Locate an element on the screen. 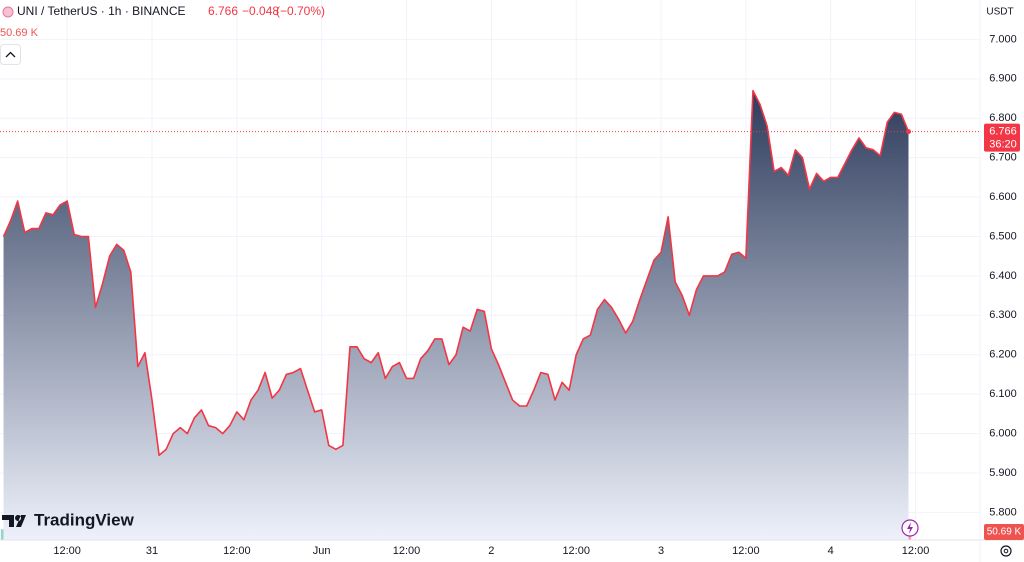 The image size is (1024, 562). y-tick-label: 5.900 is located at coordinates (1003, 473).